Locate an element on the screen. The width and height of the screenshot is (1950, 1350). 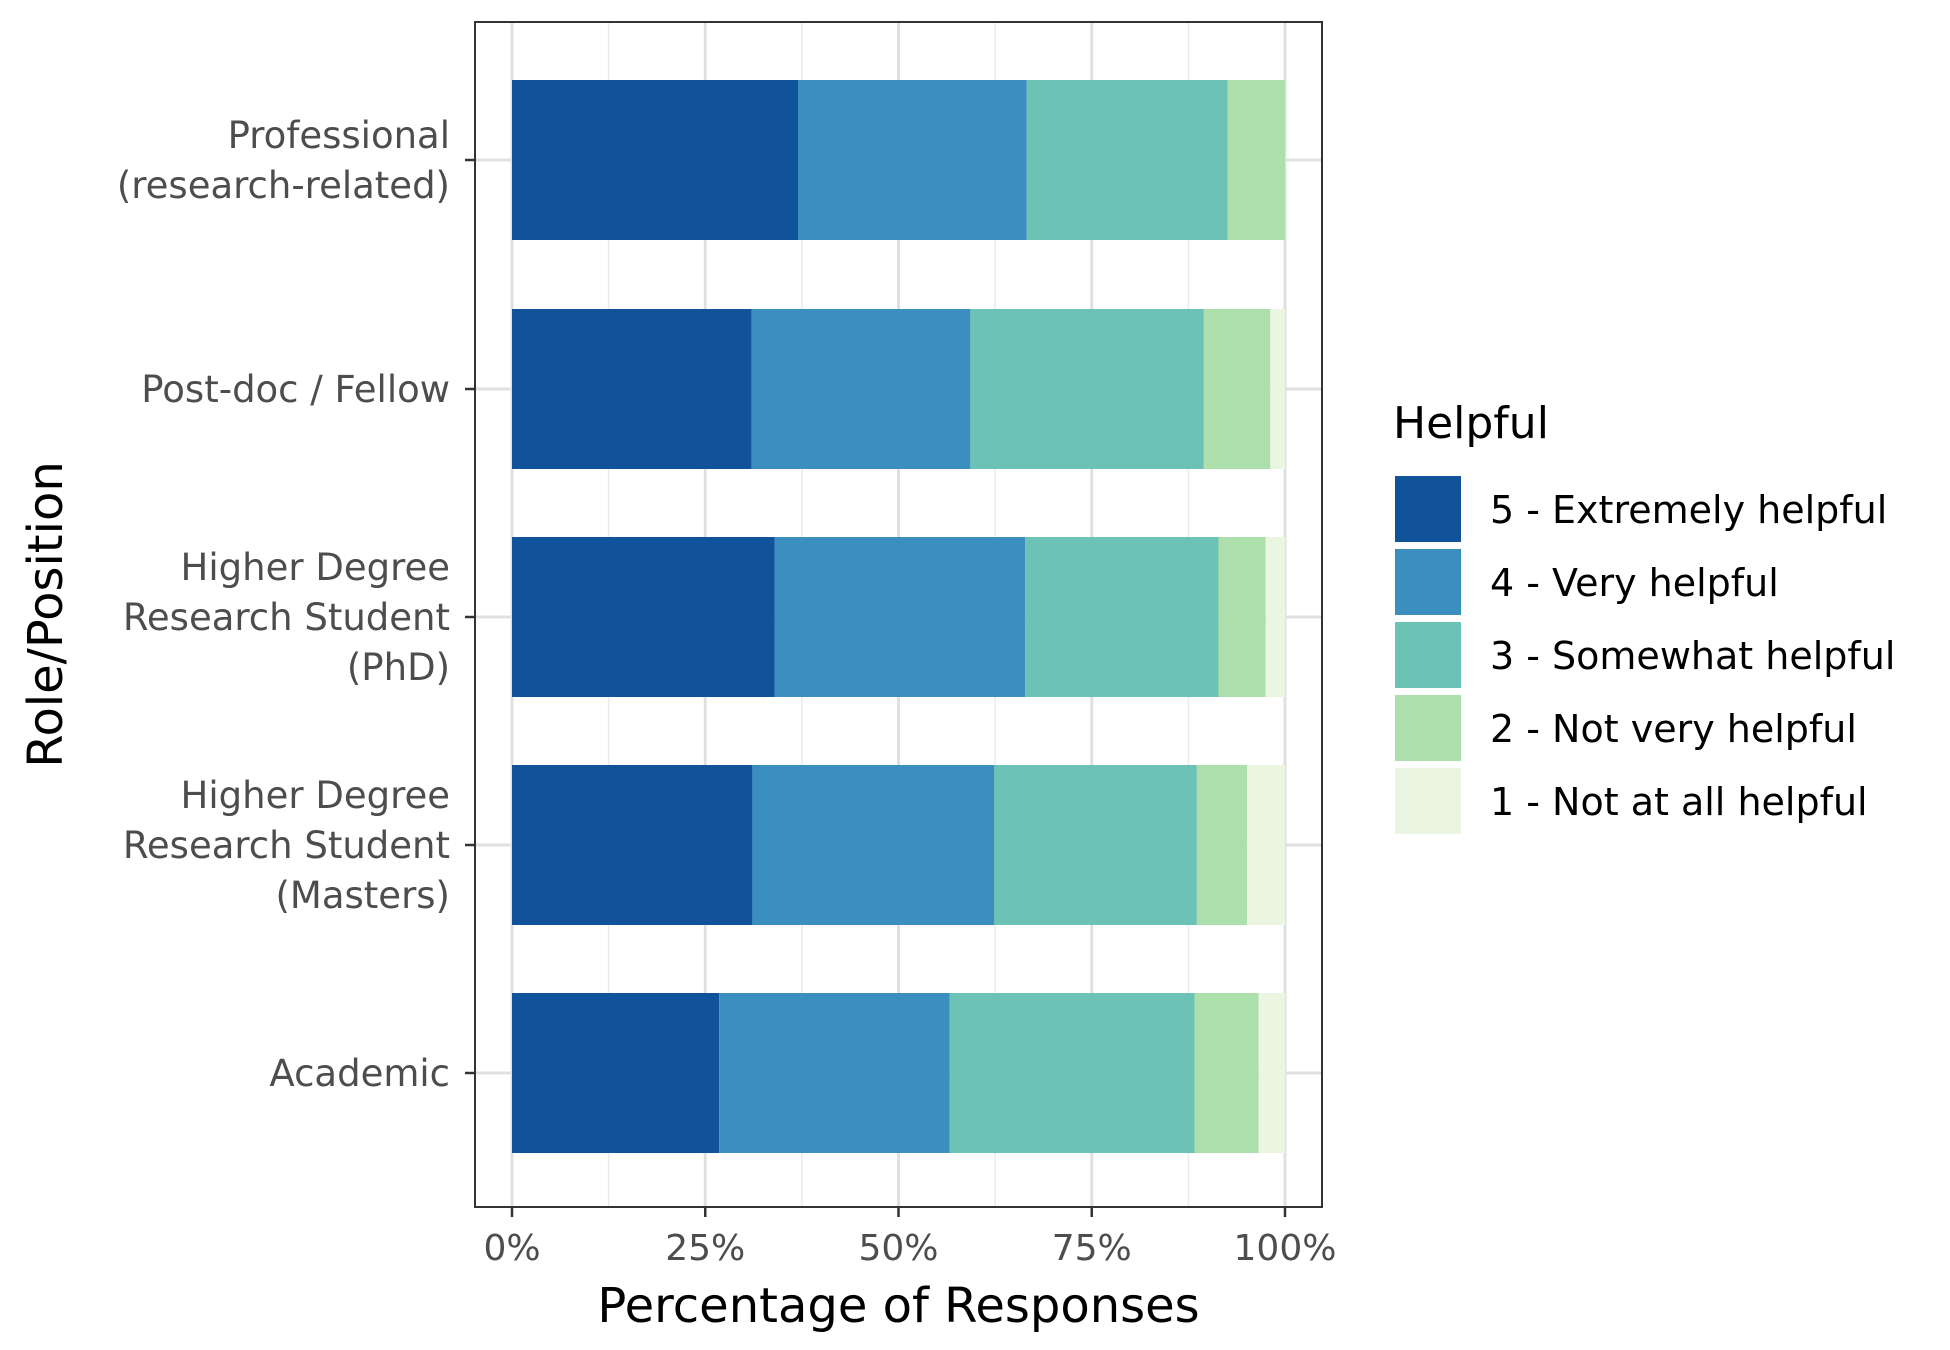
y-category-label-line: Post-doc / Fellow is located at coordinates (295, 389).